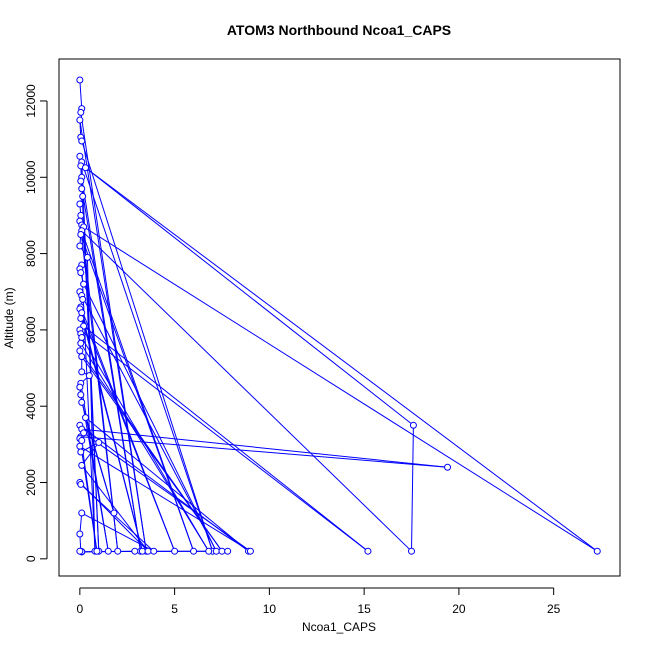 Image resolution: width=650 pixels, height=650 pixels. What do you see at coordinates (80, 609) in the screenshot?
I see `x-tick-label: 0` at bounding box center [80, 609].